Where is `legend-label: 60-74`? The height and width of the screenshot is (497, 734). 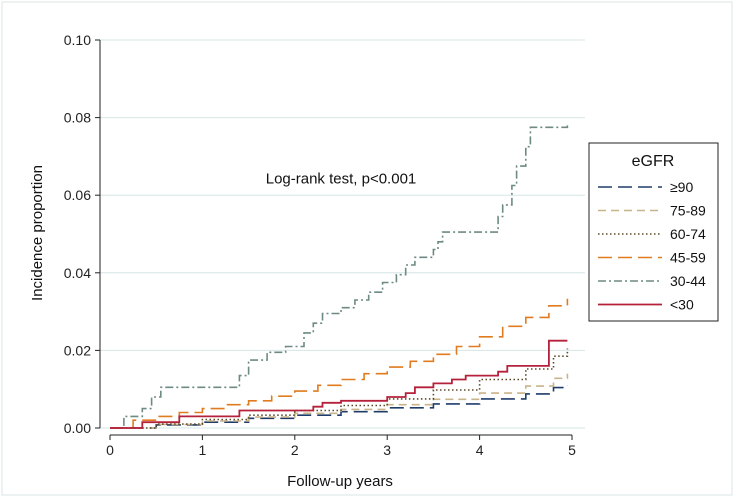
legend-label: 60-74 is located at coordinates (688, 234).